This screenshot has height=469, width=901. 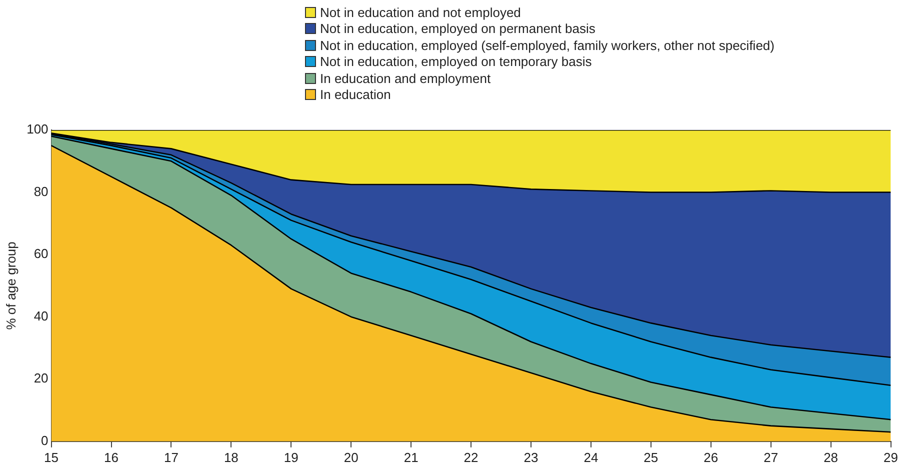 I want to click on y-tick-label: 20, so click(x=41, y=378).